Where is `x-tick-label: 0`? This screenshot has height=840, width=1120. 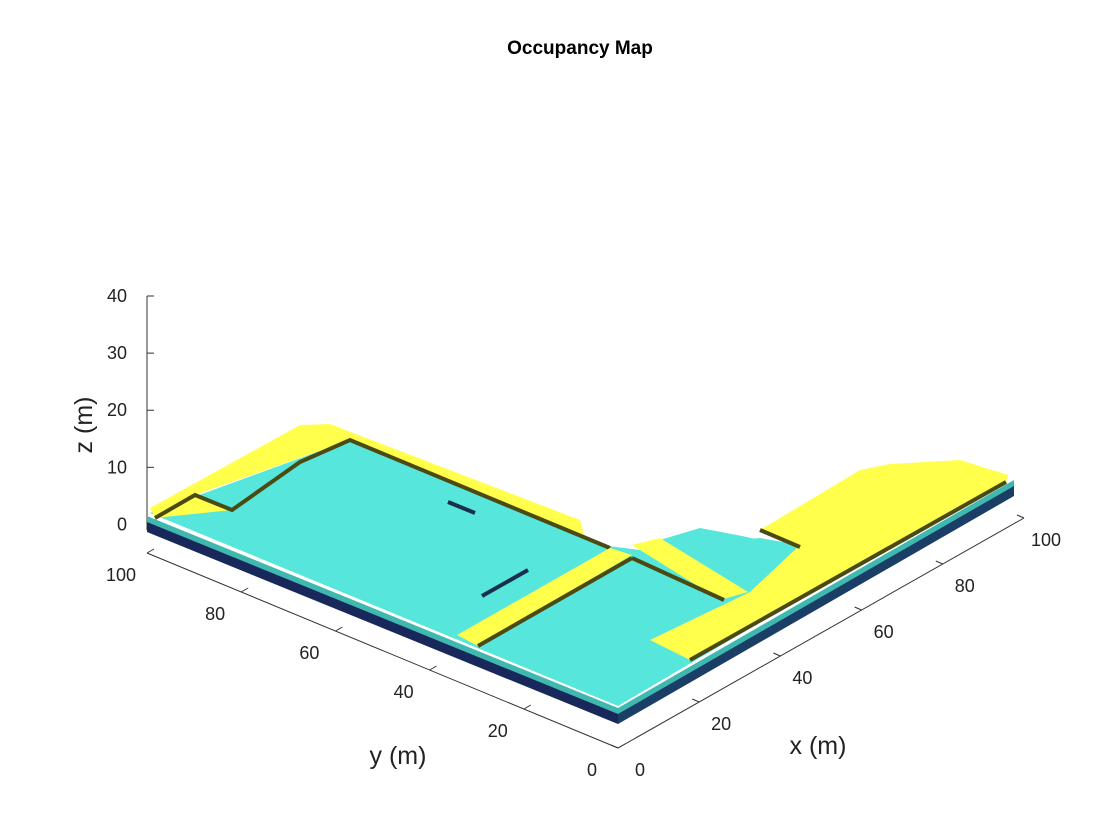 x-tick-label: 0 is located at coordinates (640, 770).